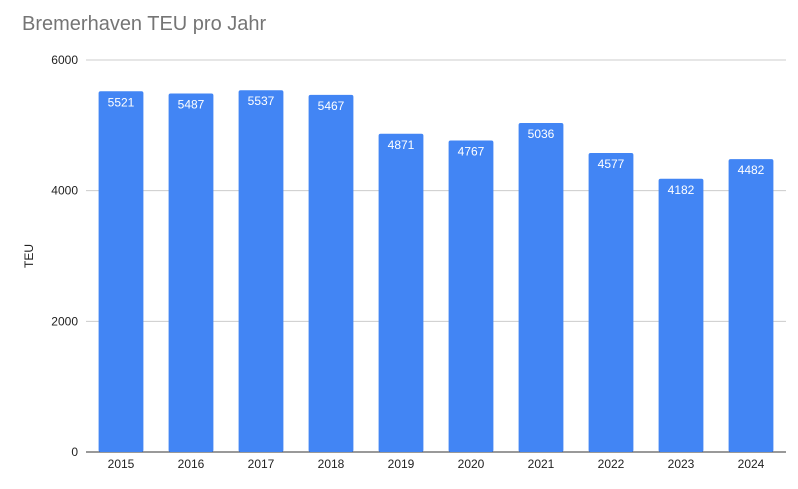 The width and height of the screenshot is (798, 489). I want to click on data-label: 4767, so click(471, 152).